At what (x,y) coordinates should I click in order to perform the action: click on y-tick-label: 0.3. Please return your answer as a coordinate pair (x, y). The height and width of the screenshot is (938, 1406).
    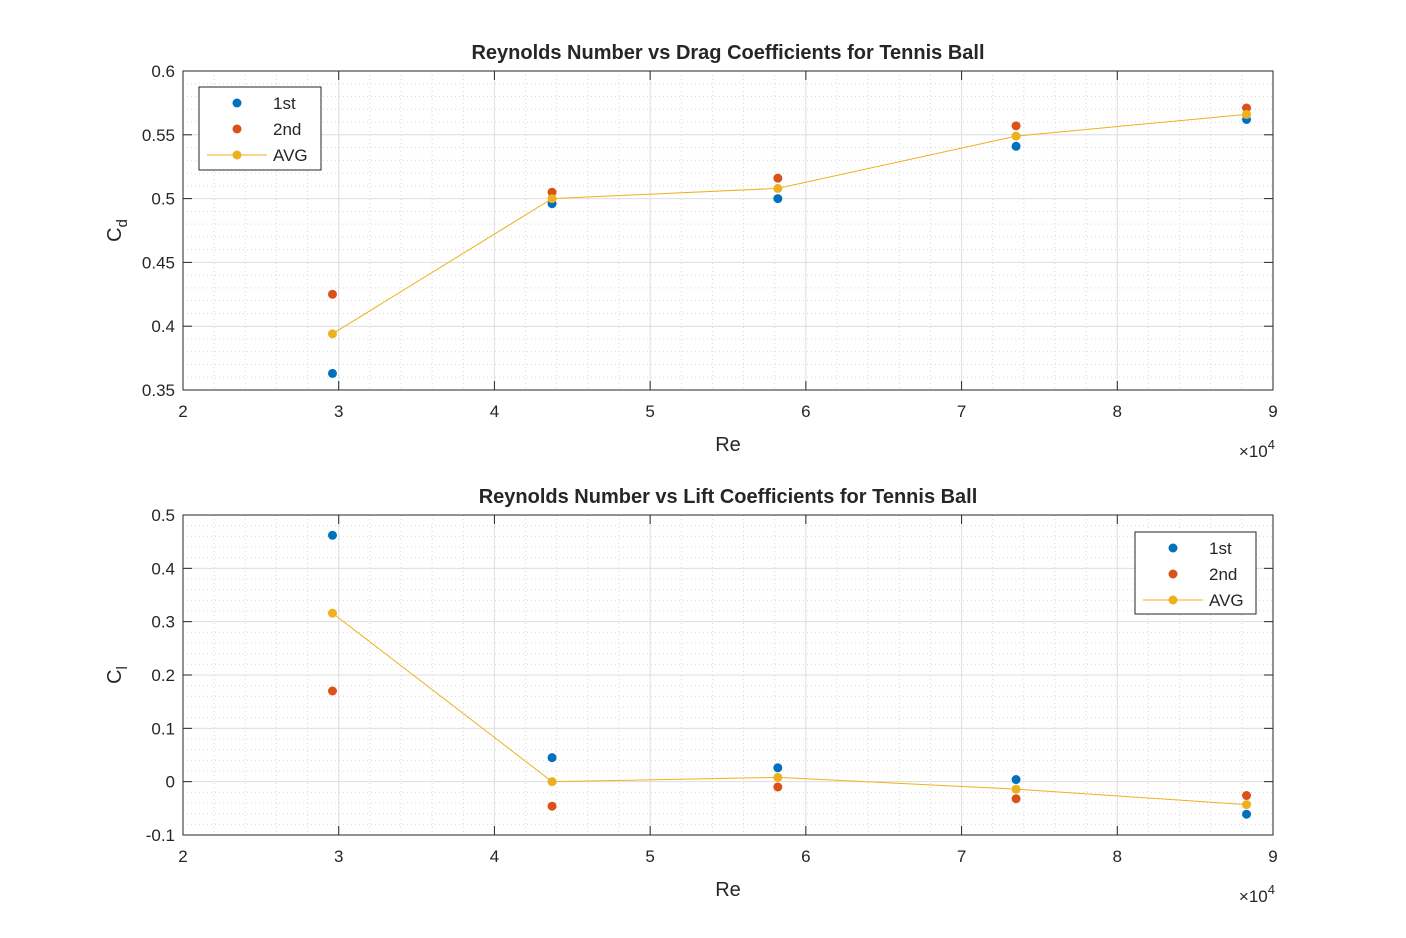
    Looking at the image, I should click on (163, 622).